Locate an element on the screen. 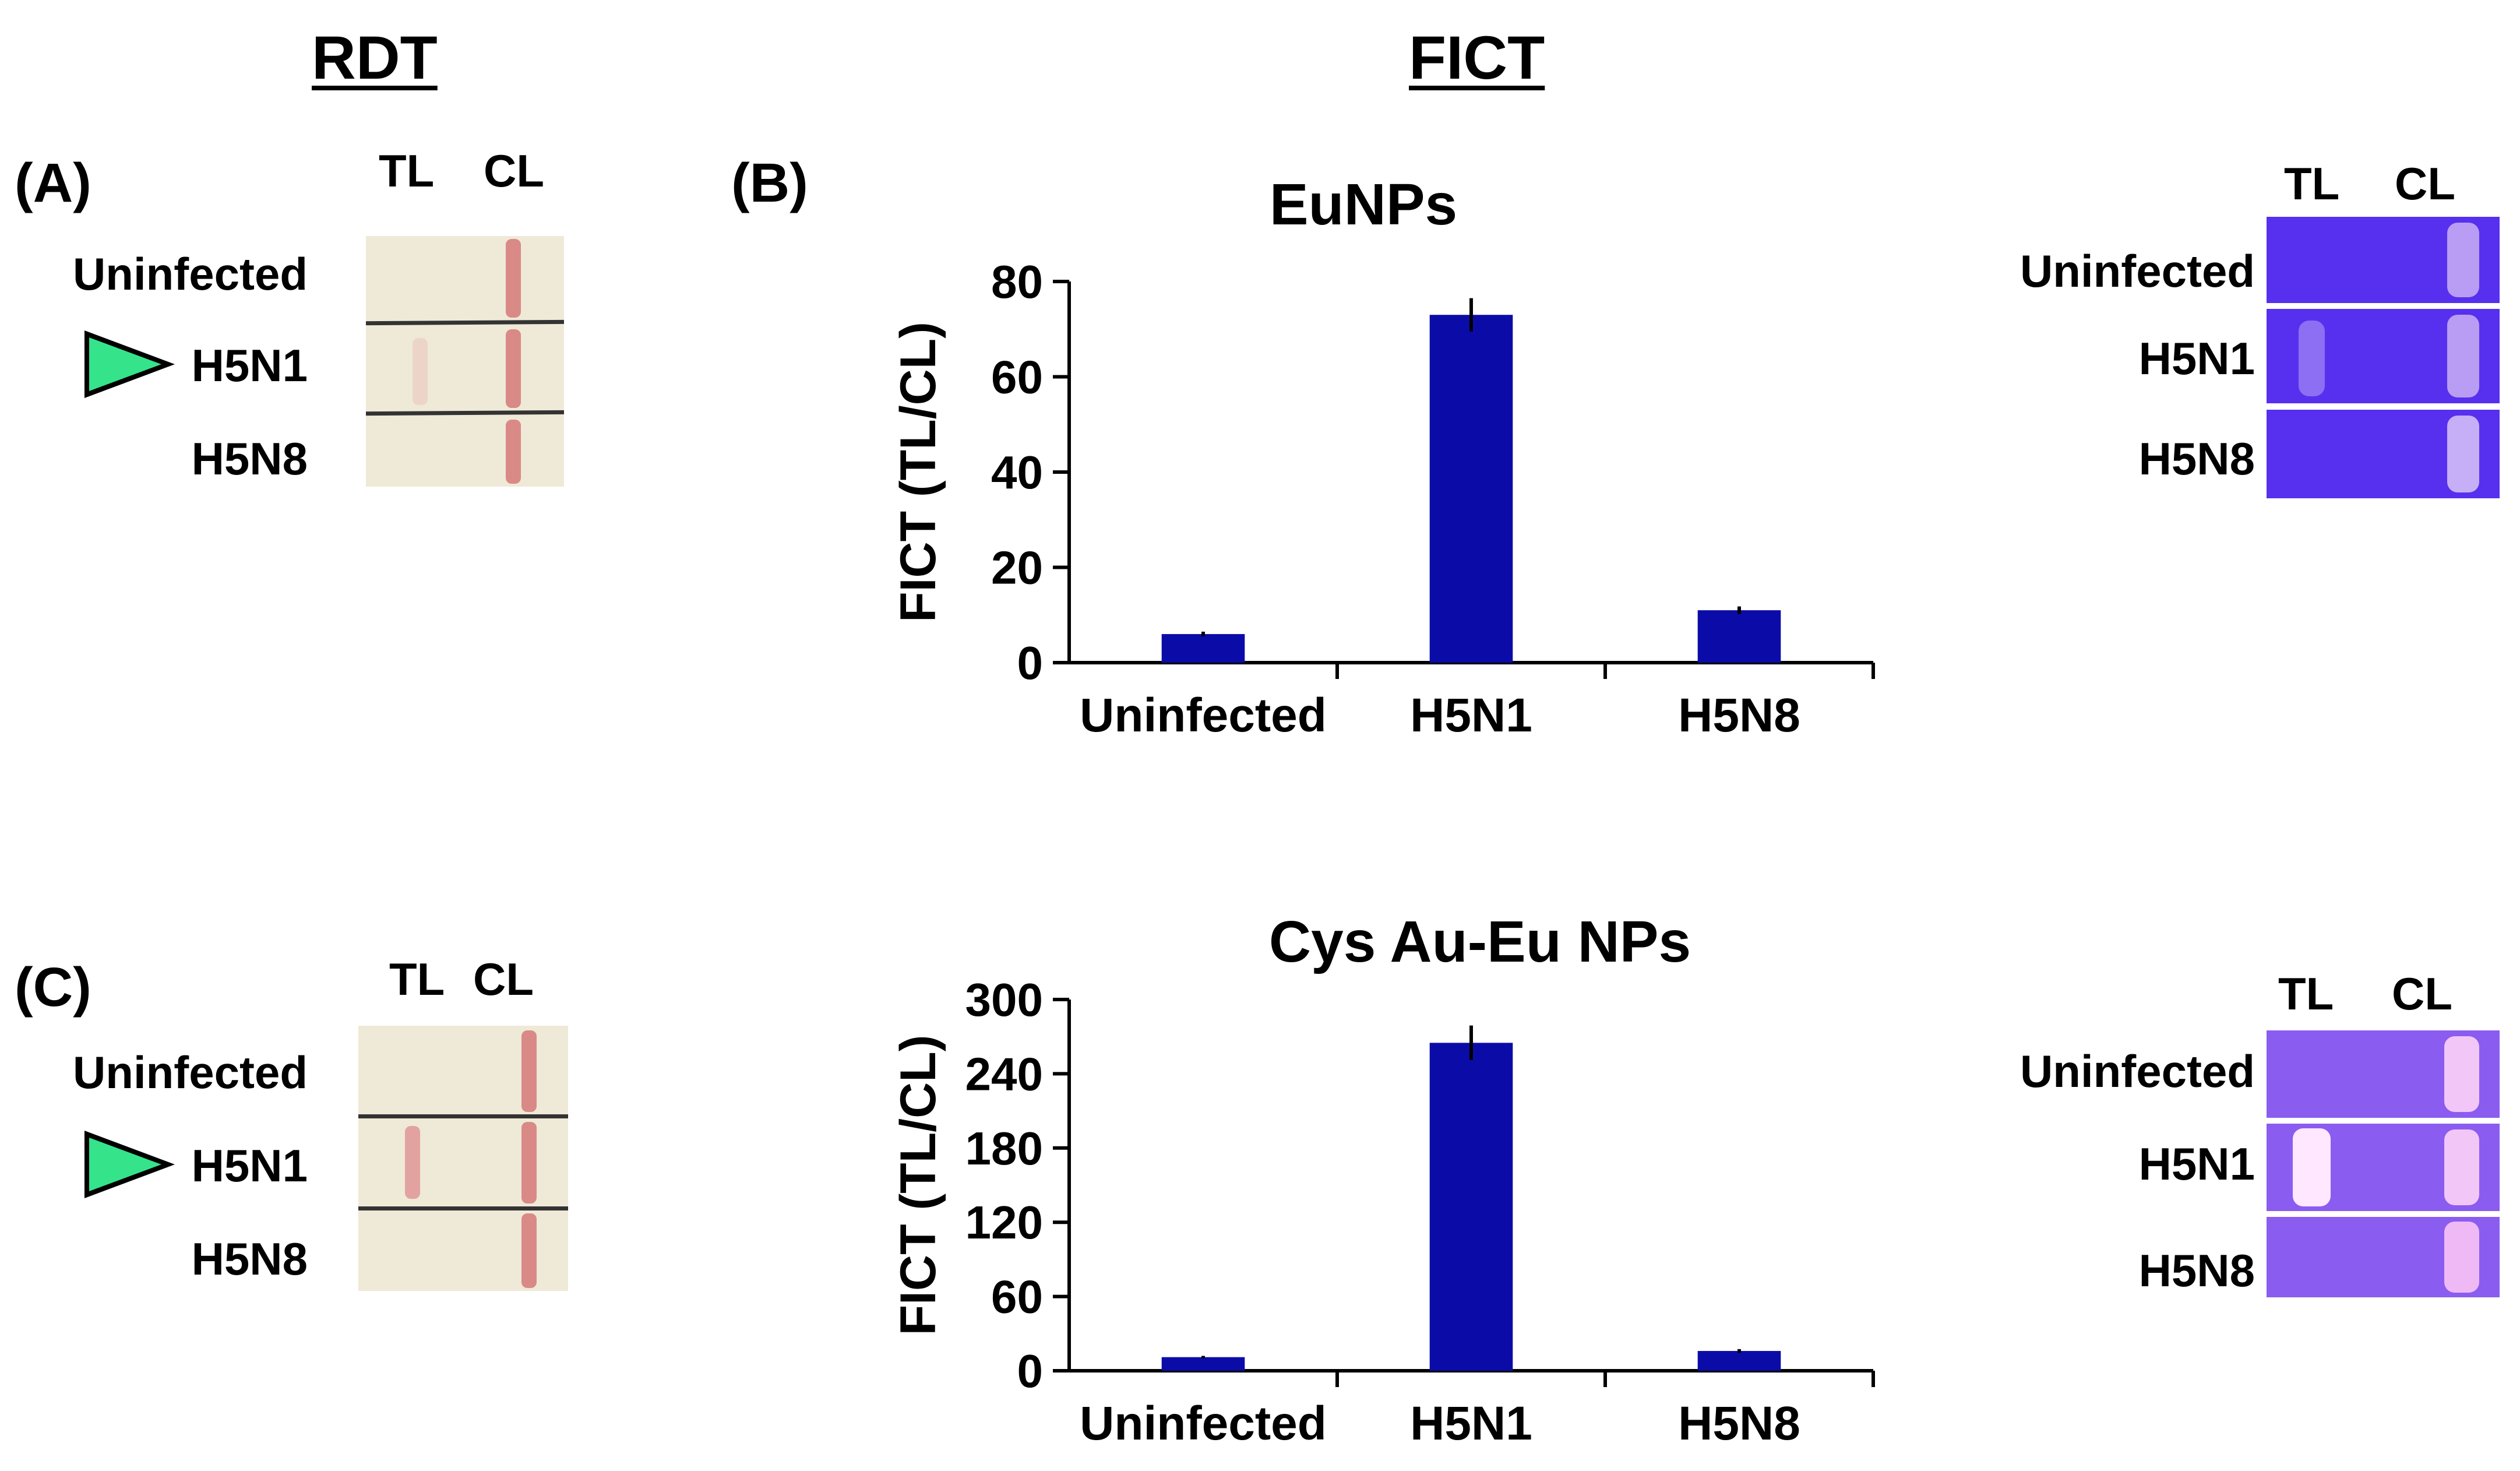 The width and height of the screenshot is (2520, 1471). fict-b-strip-h5n8 is located at coordinates (2383, 454).